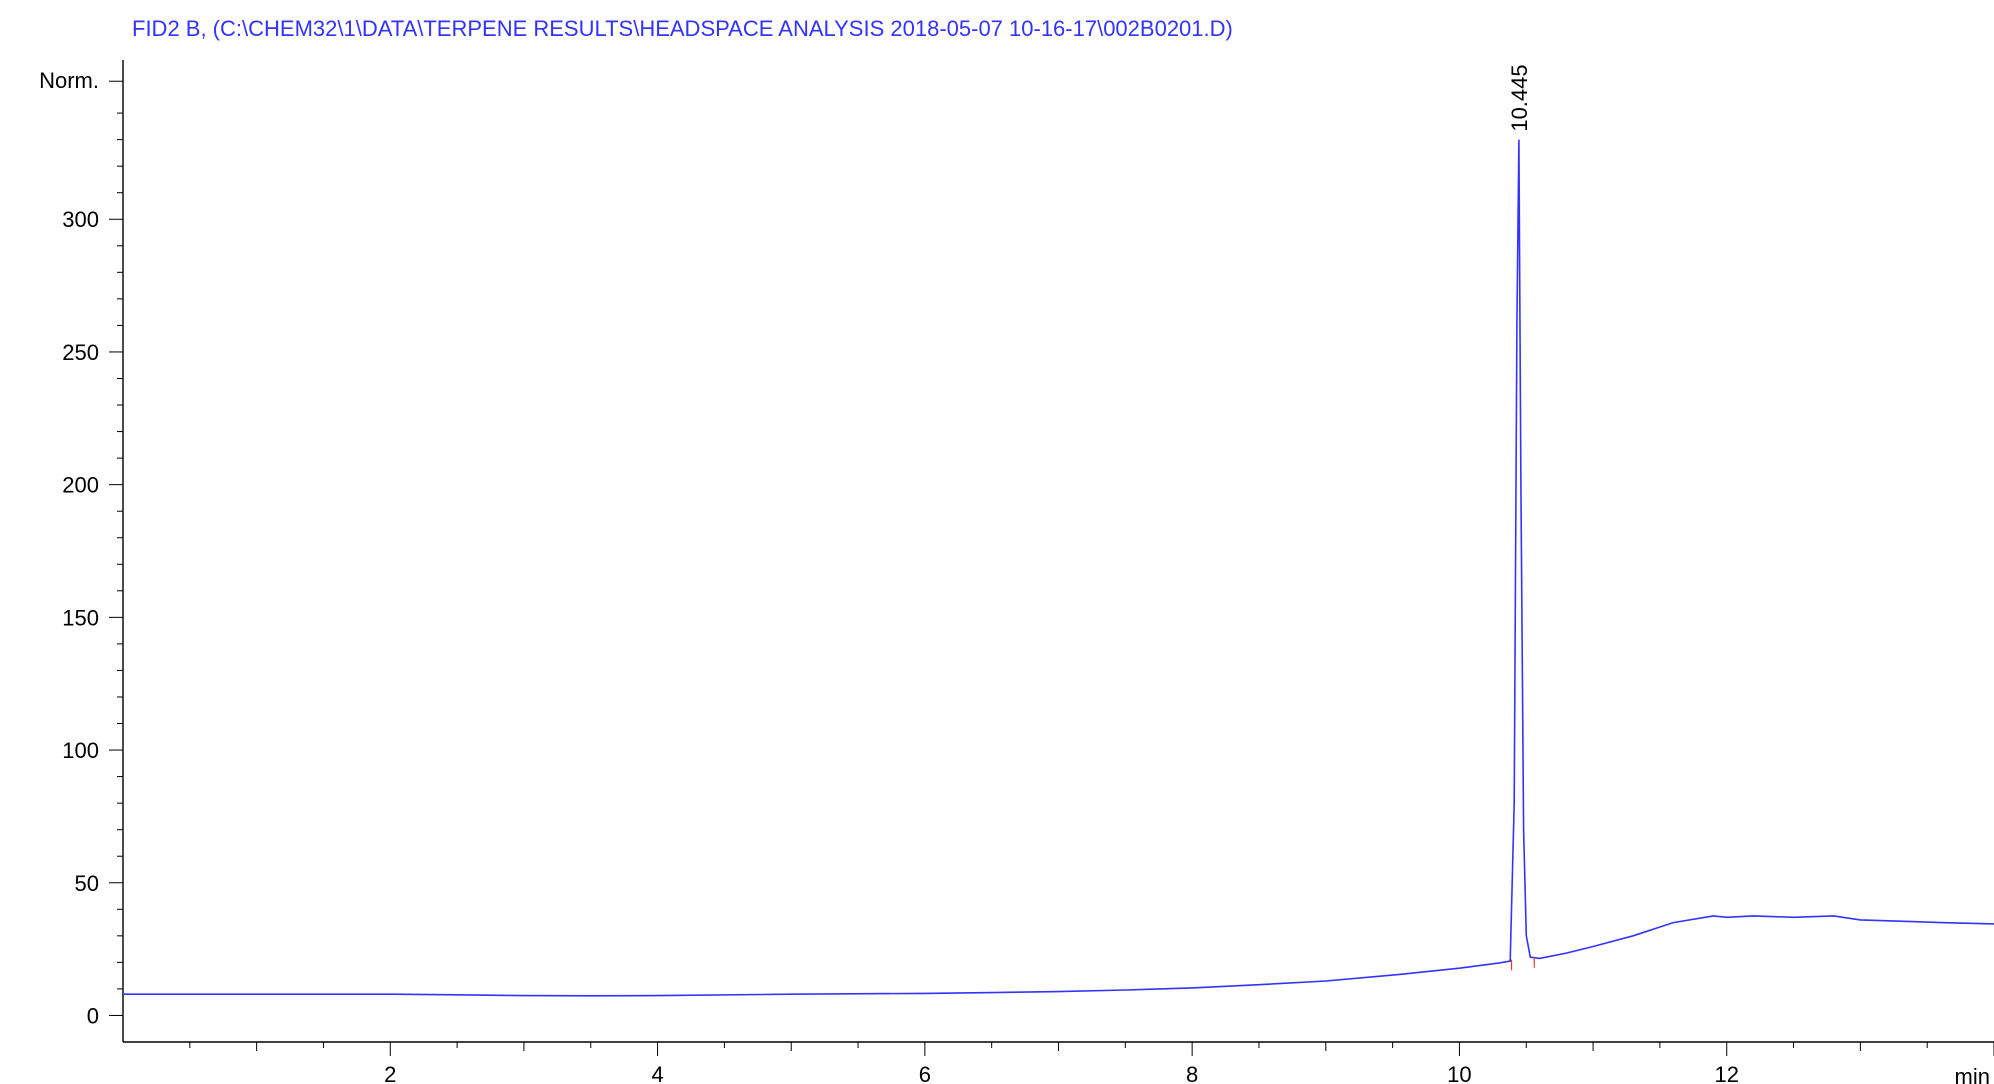  Describe the element at coordinates (657, 1073) in the screenshot. I see `x-tick-label: 4` at that location.